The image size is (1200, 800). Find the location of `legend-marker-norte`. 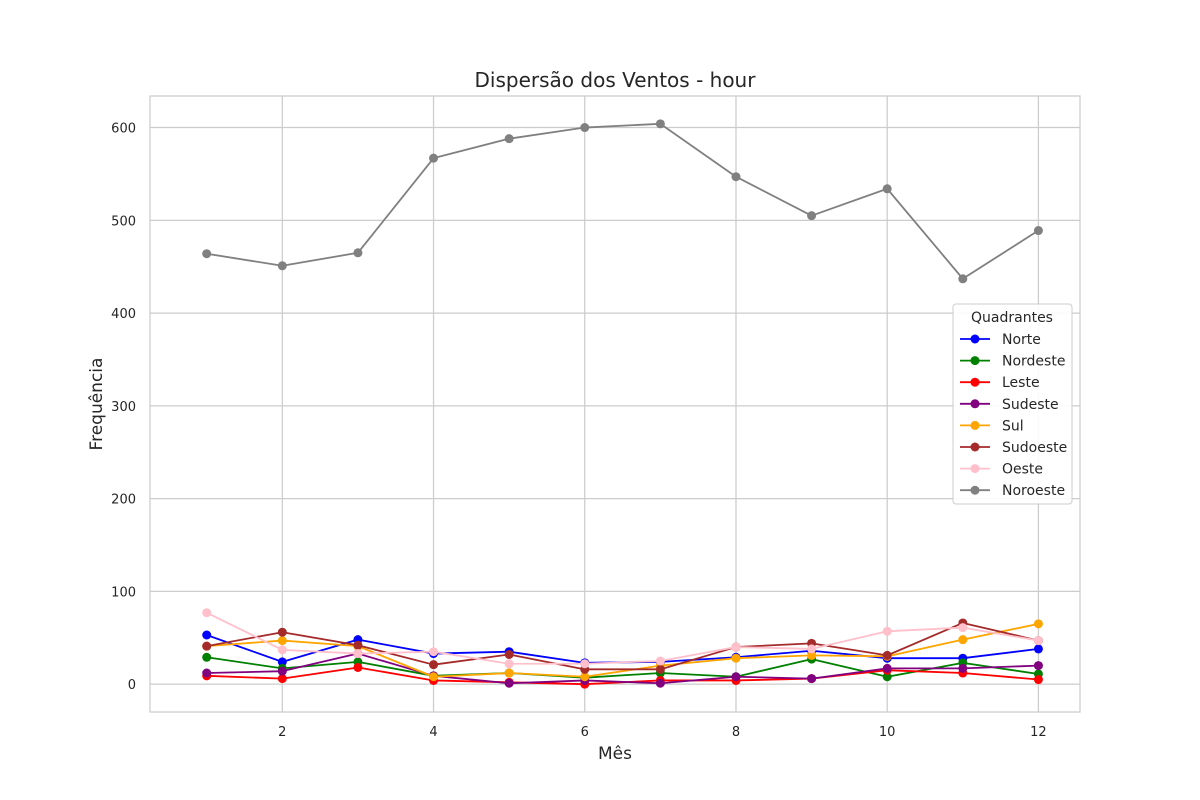

legend-marker-norte is located at coordinates (975, 339).